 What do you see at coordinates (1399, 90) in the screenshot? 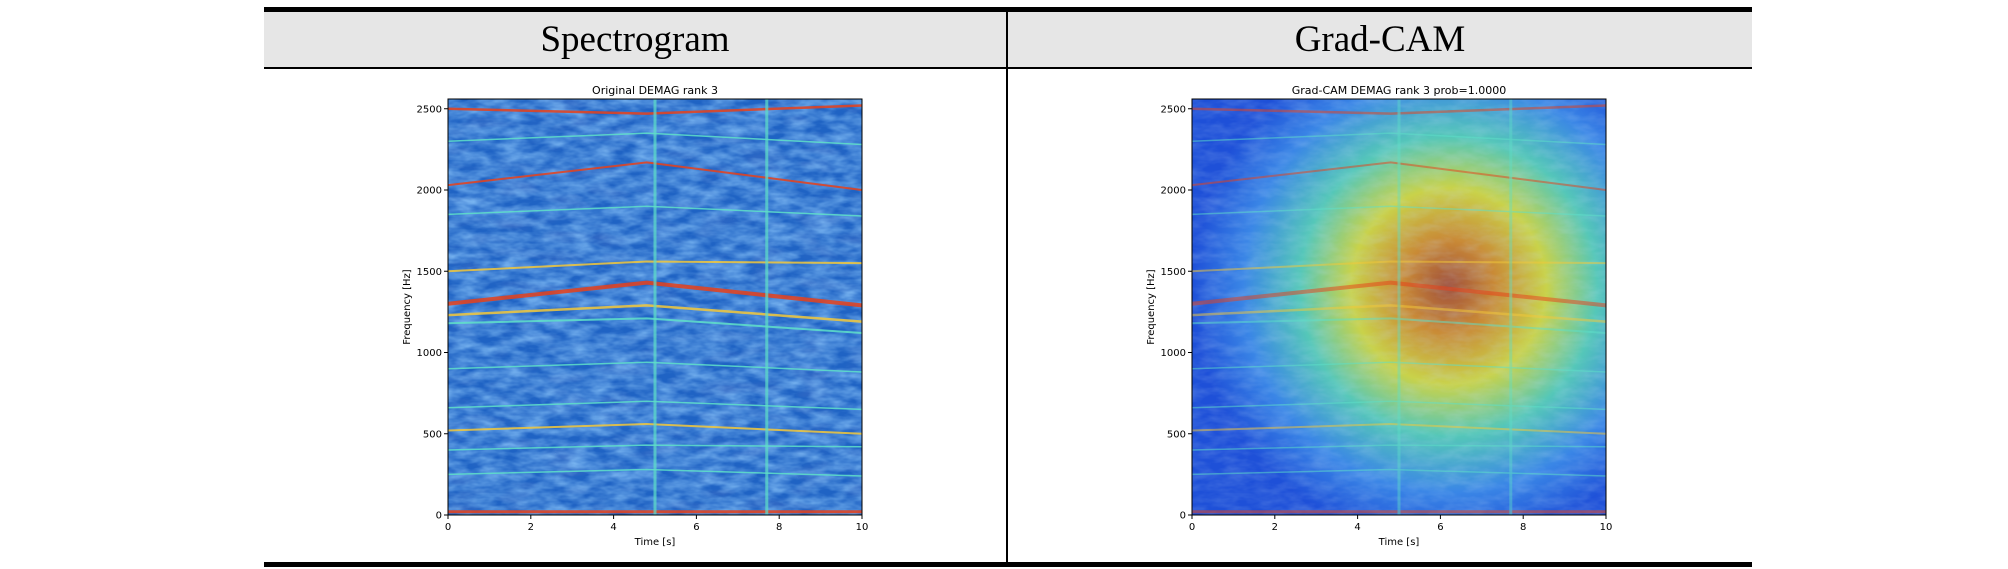
I see `gradcam-title: Grad-CAM DEMAG rank 3 prob=1.0000` at bounding box center [1399, 90].